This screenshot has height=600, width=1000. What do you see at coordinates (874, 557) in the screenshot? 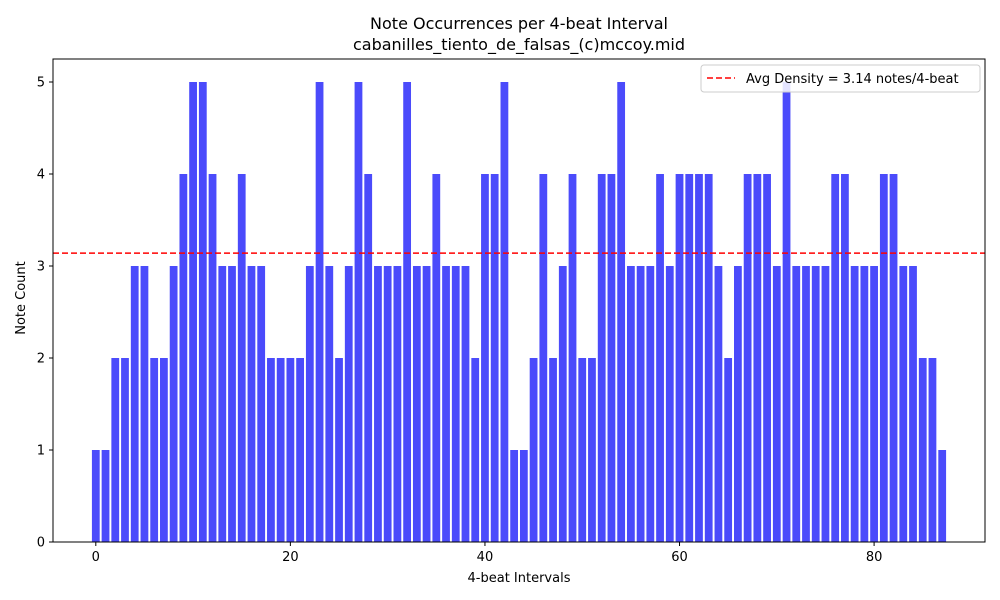
I see `x-tick-label: 80` at bounding box center [874, 557].